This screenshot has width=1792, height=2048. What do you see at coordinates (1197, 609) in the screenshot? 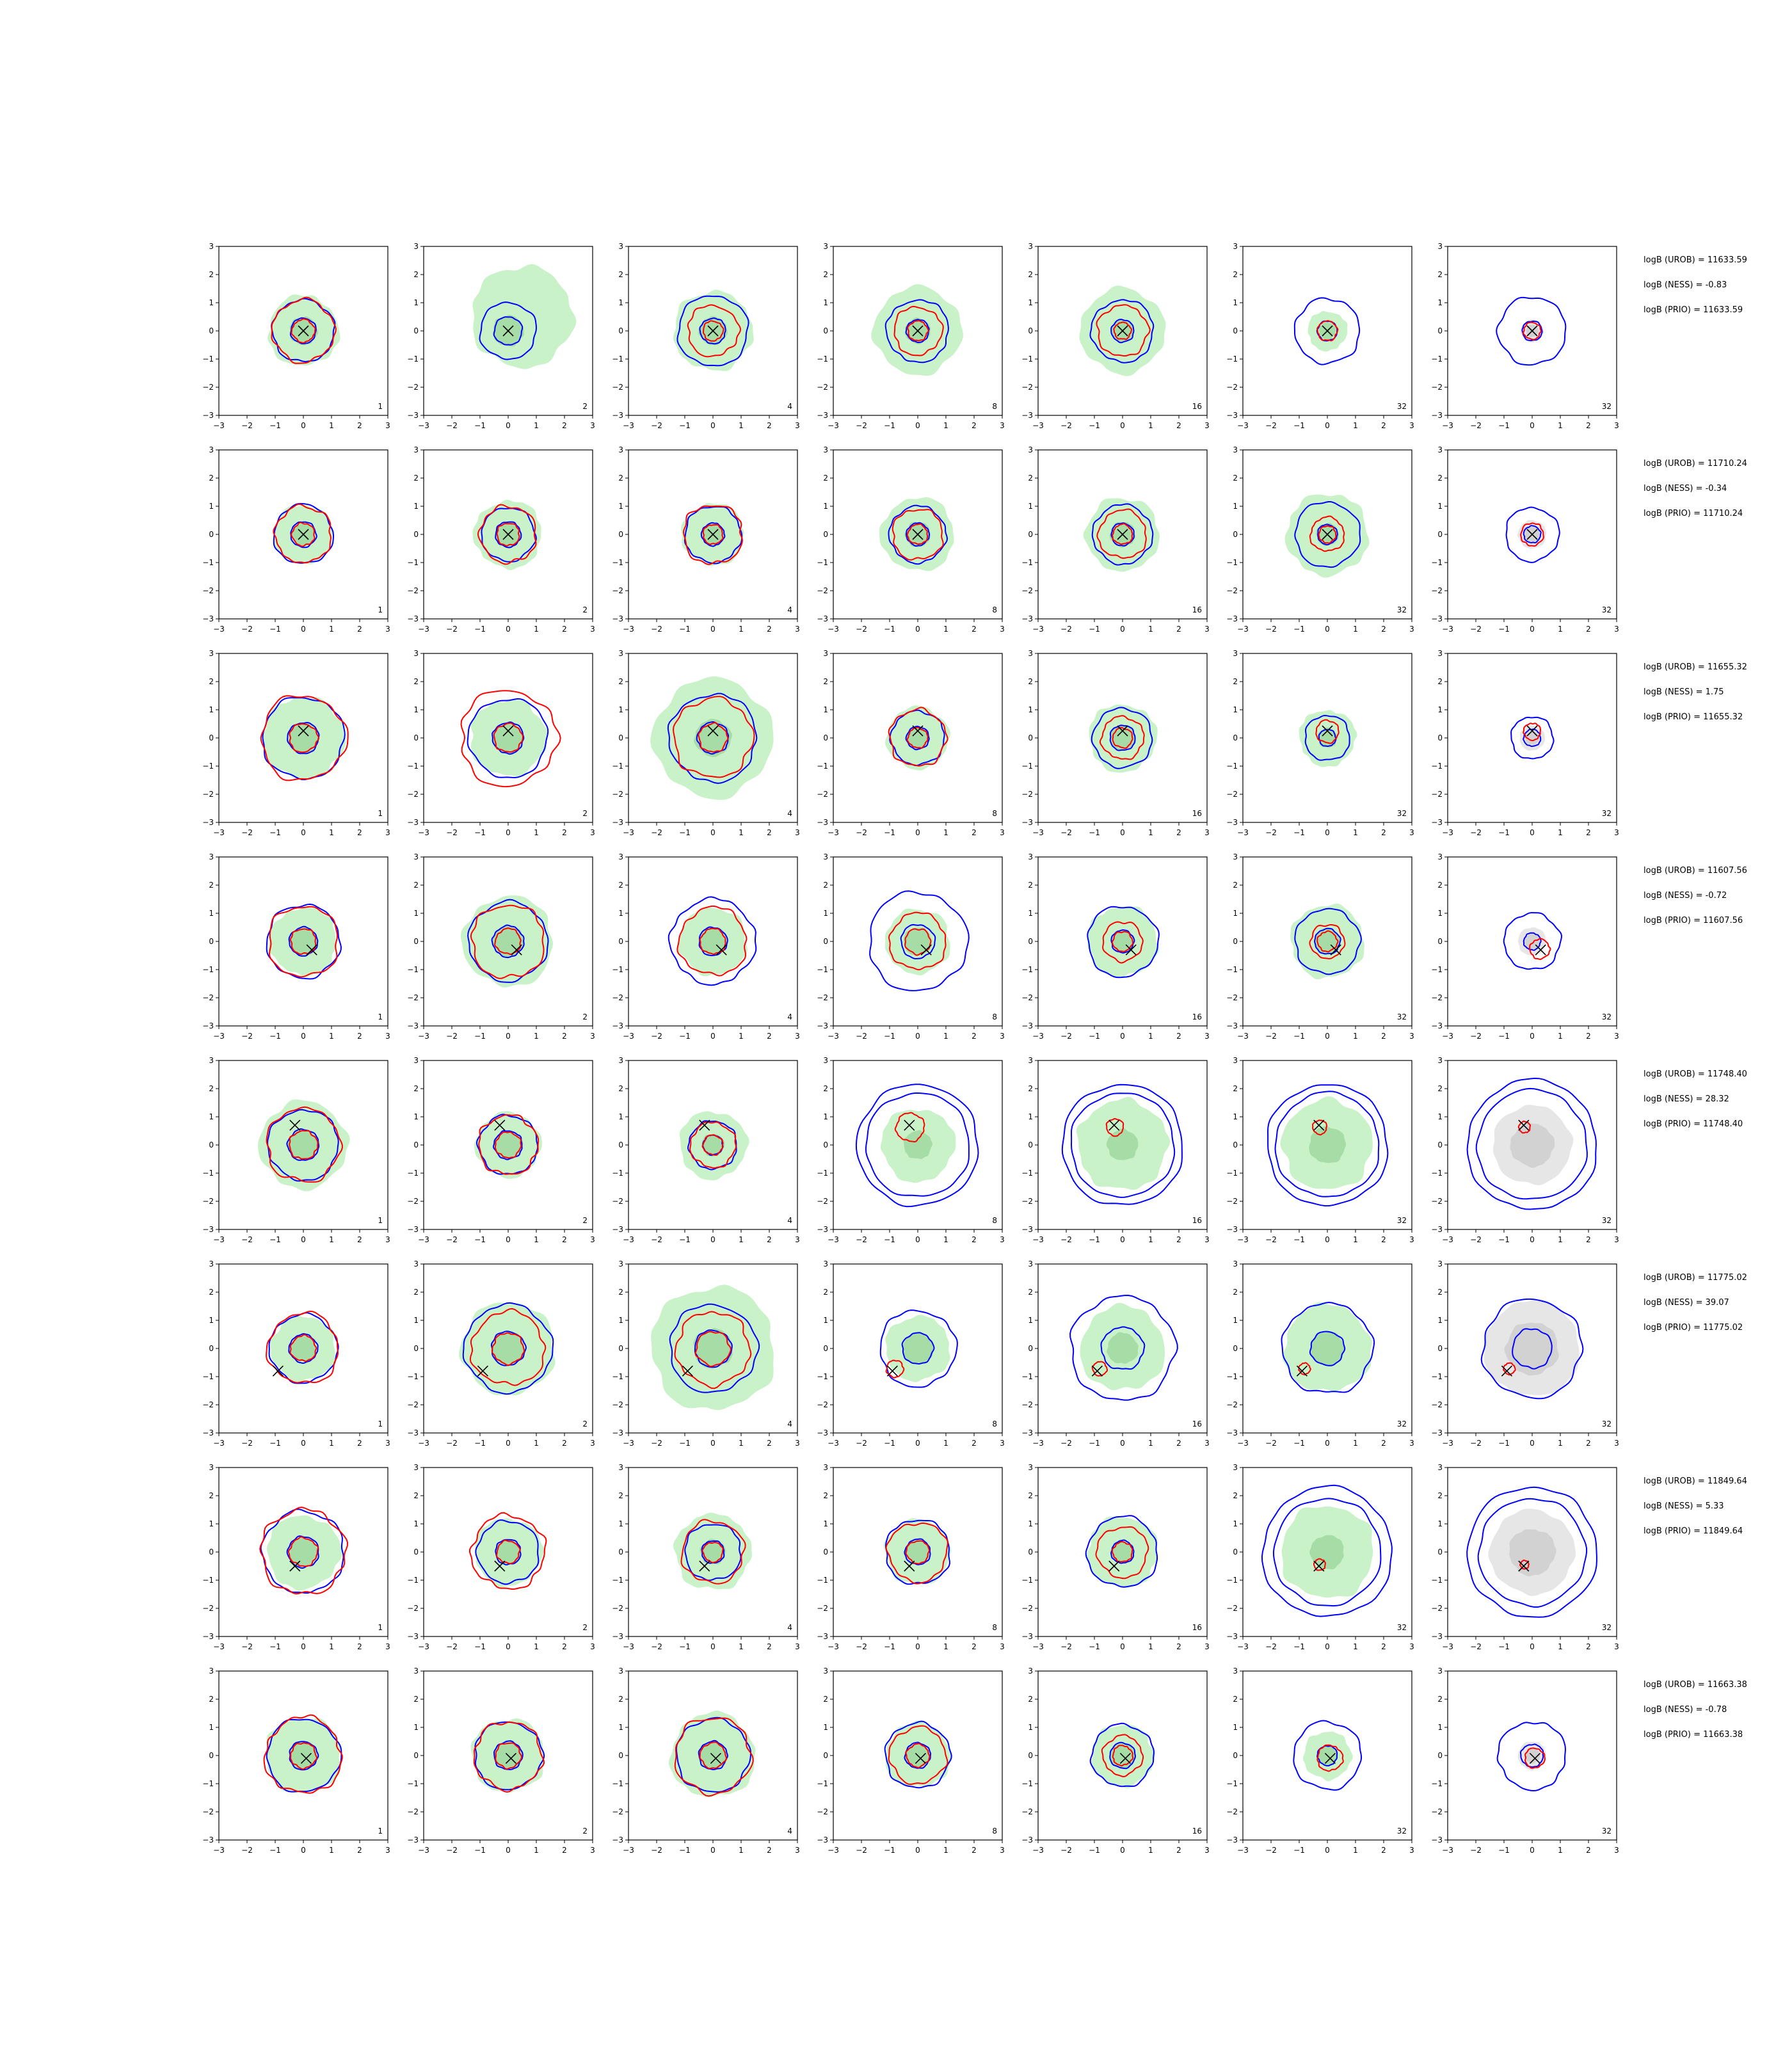
I see `panel-column-label: 16` at bounding box center [1197, 609].